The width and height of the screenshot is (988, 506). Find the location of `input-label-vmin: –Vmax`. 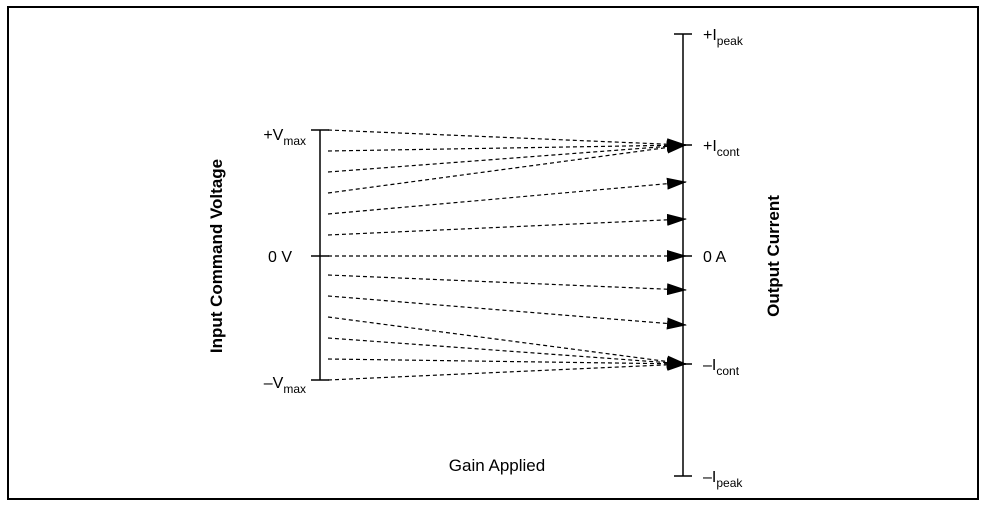

input-label-vmin: –Vmax is located at coordinates (285, 385).